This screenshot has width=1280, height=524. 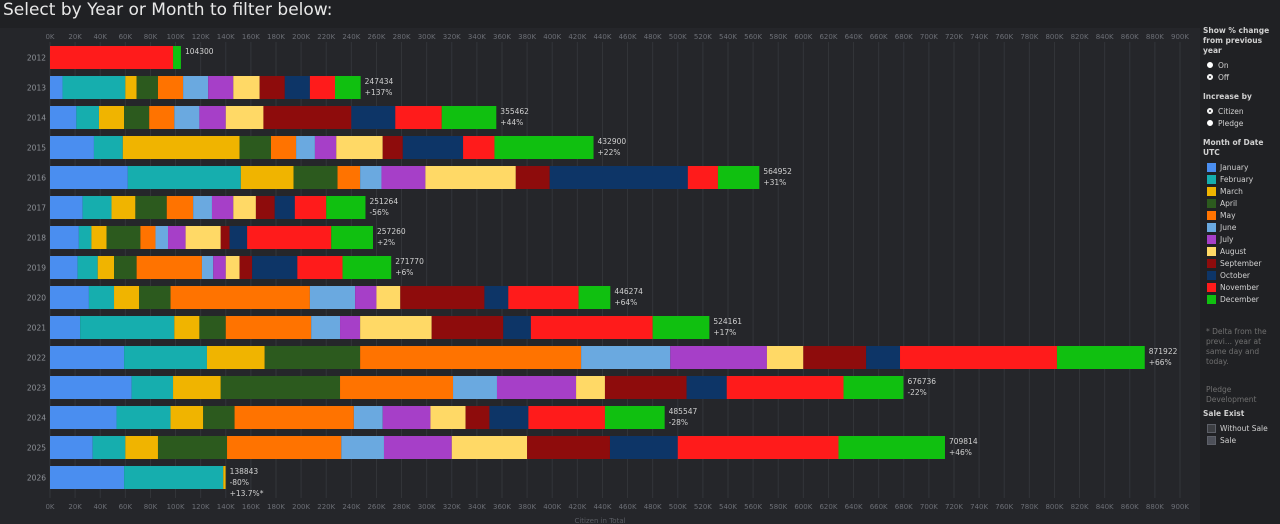 I want to click on increase-by-radio-pledge: Pledge, so click(x=1241, y=123).